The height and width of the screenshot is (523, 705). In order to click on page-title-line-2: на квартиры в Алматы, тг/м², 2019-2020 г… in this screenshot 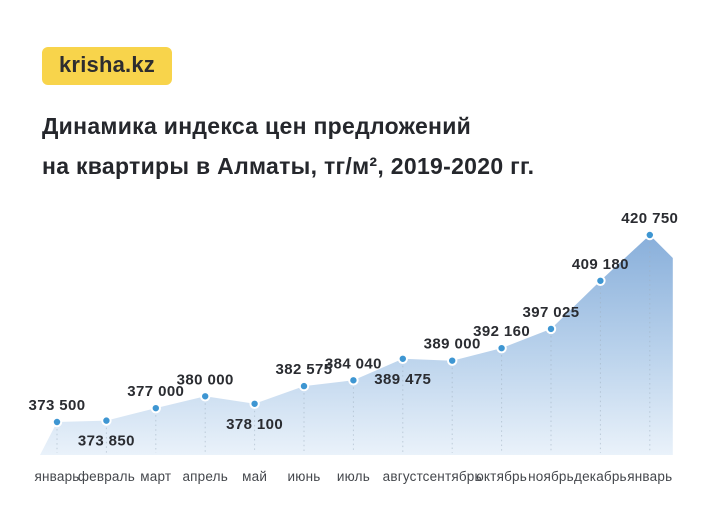, I will do `click(288, 166)`.